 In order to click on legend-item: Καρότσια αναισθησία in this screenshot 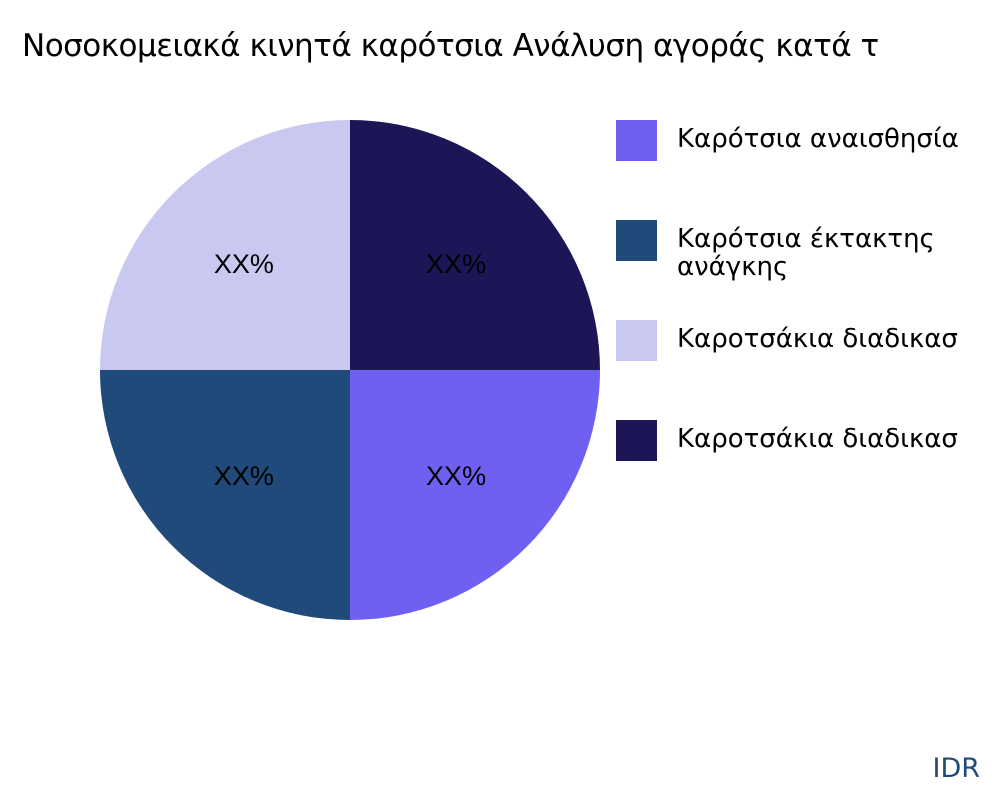, I will do `click(808, 140)`.